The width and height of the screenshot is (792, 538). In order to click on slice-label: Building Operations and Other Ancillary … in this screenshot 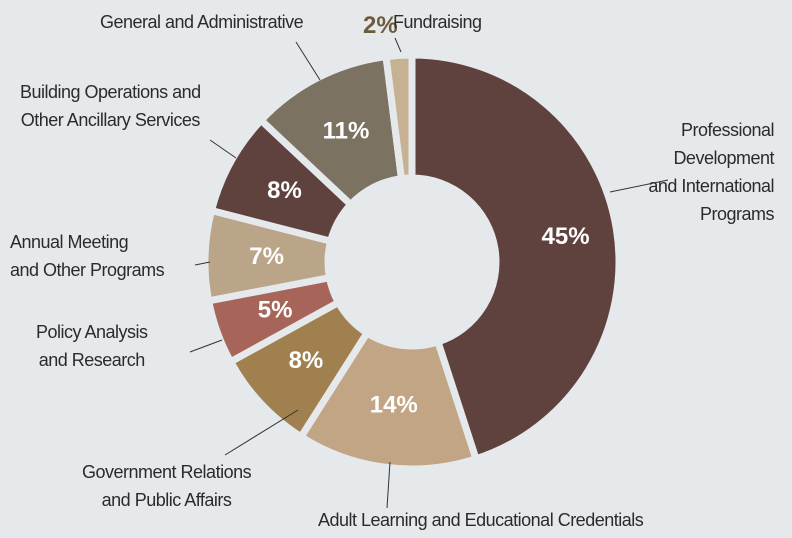, I will do `click(110, 106)`.